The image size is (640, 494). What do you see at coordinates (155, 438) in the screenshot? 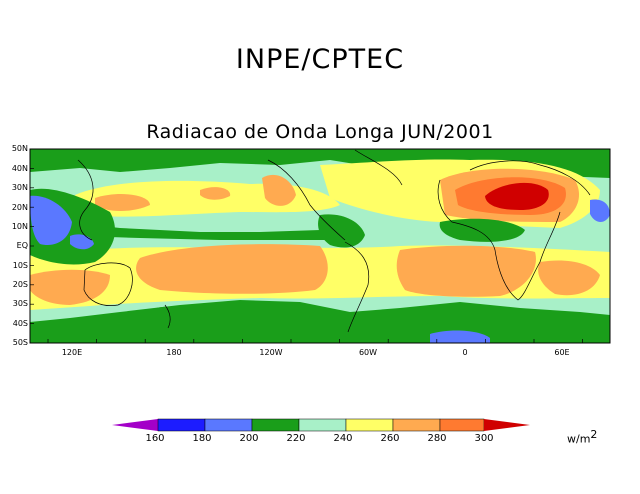
I see `colorbar-tick-160: 160` at bounding box center [155, 438].